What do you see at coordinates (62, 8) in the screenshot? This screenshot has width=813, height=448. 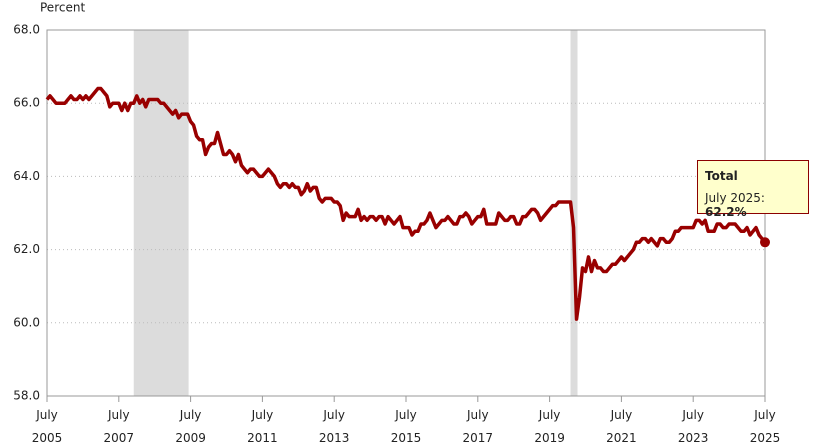 I see `y-axis-label: Percent` at bounding box center [62, 8].